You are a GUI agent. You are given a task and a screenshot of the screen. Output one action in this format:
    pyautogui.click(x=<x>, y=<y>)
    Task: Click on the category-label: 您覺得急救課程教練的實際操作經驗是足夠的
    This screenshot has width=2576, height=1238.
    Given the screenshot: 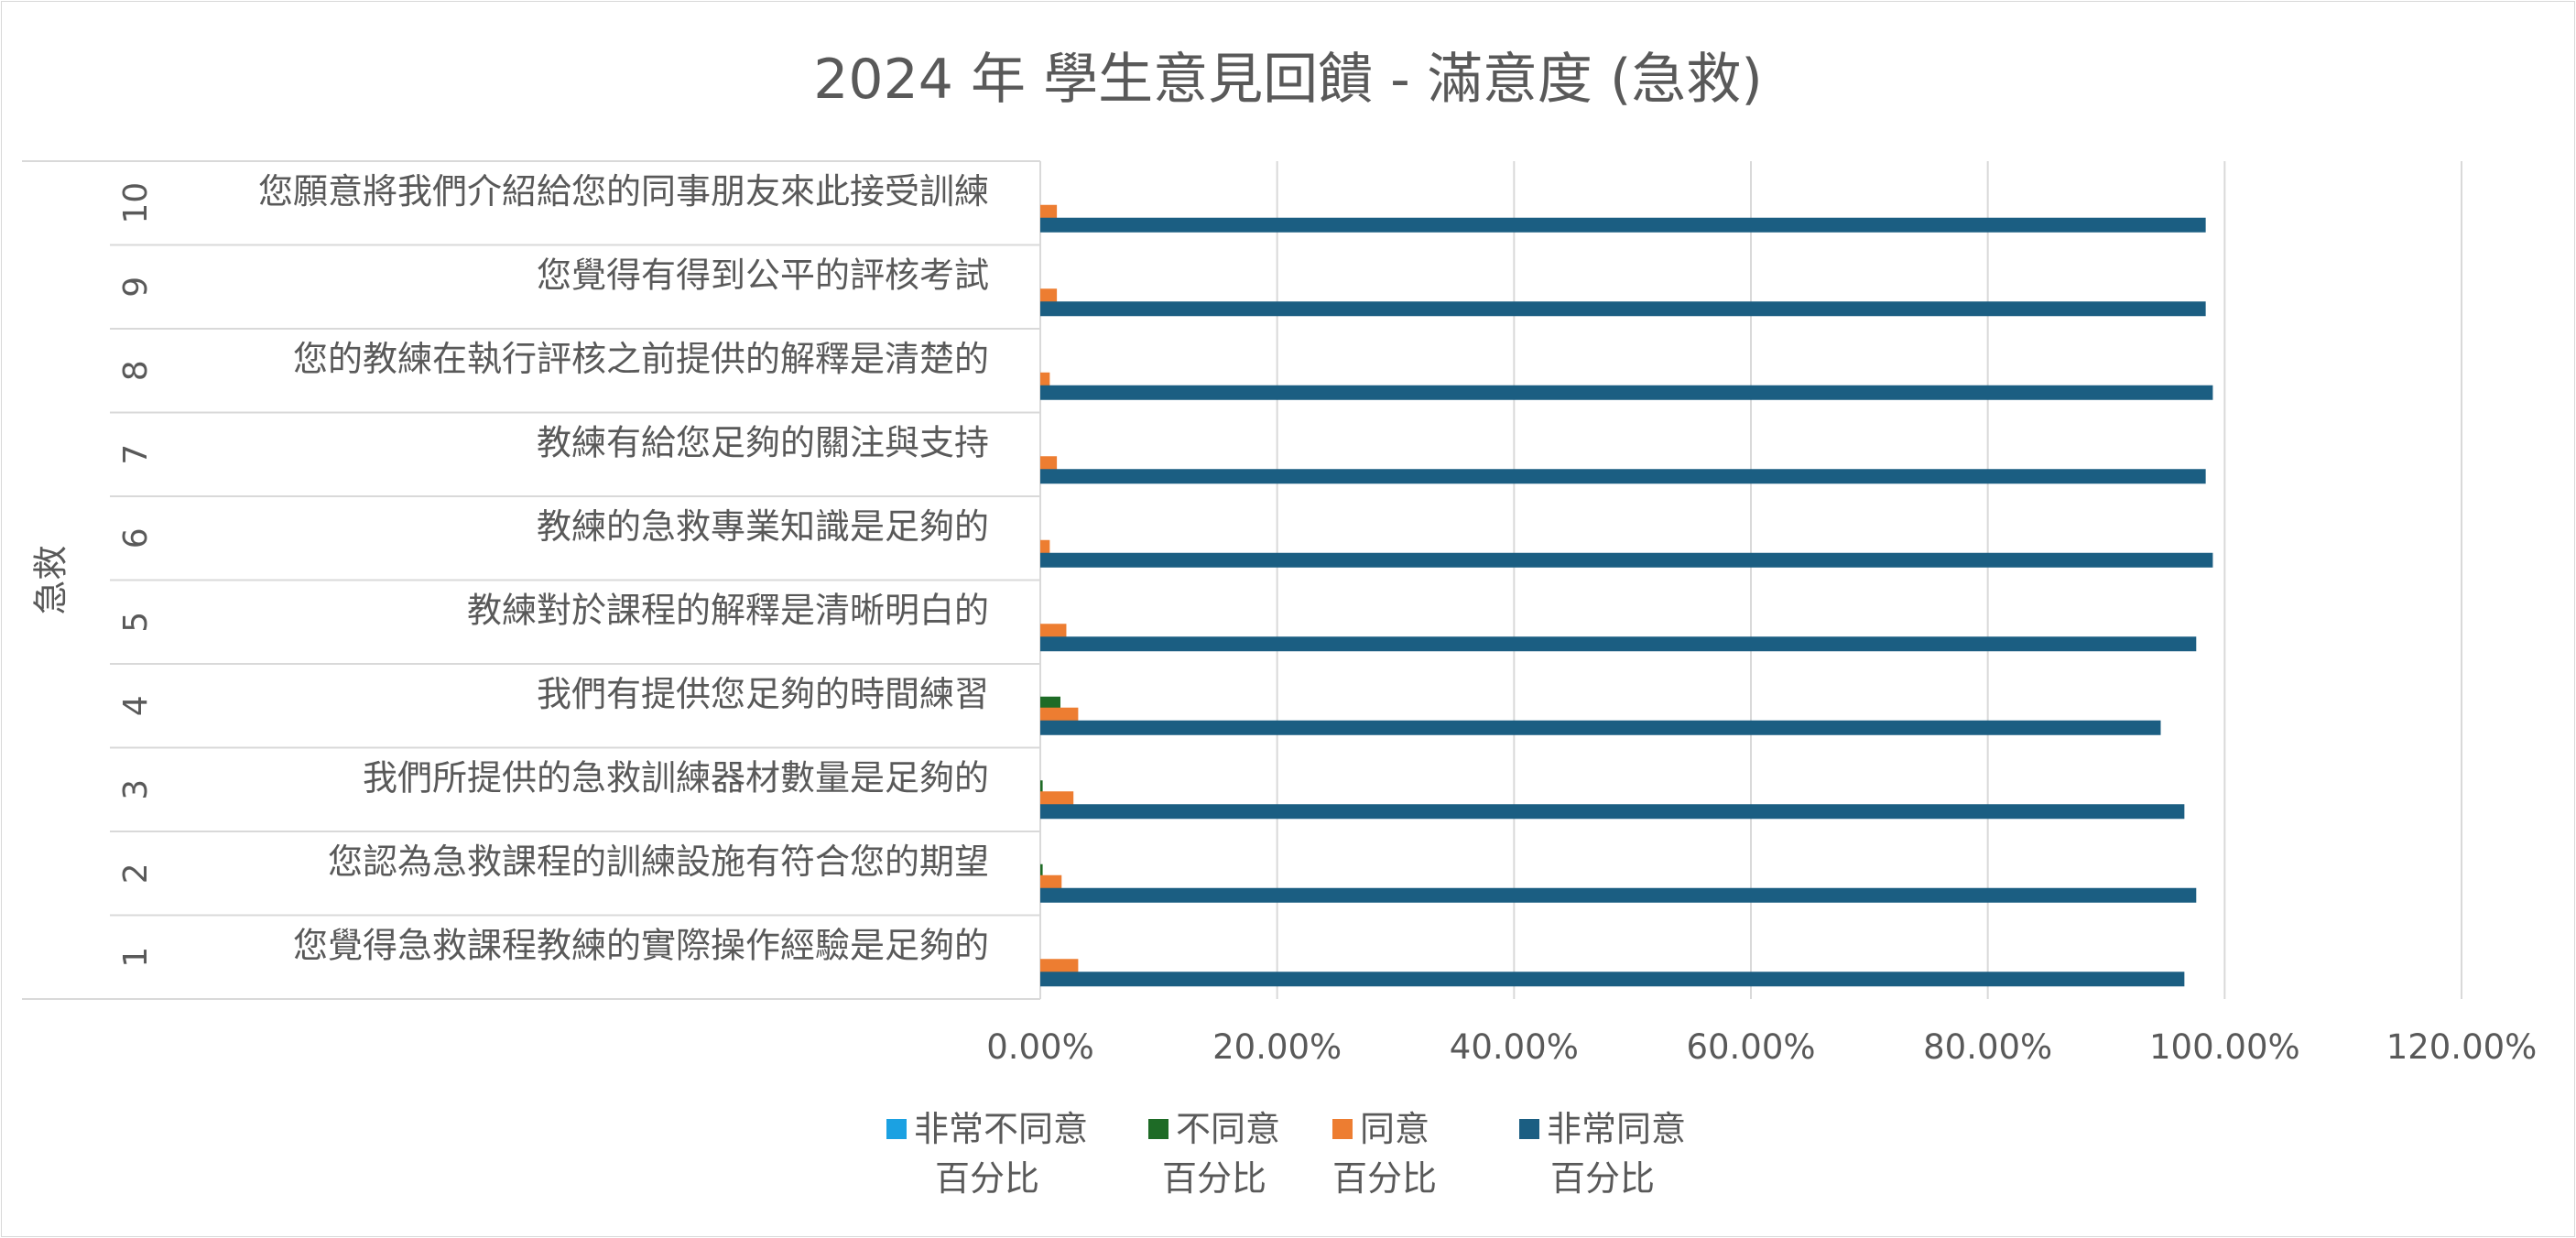 What is the action you would take?
    pyautogui.click(x=641, y=946)
    